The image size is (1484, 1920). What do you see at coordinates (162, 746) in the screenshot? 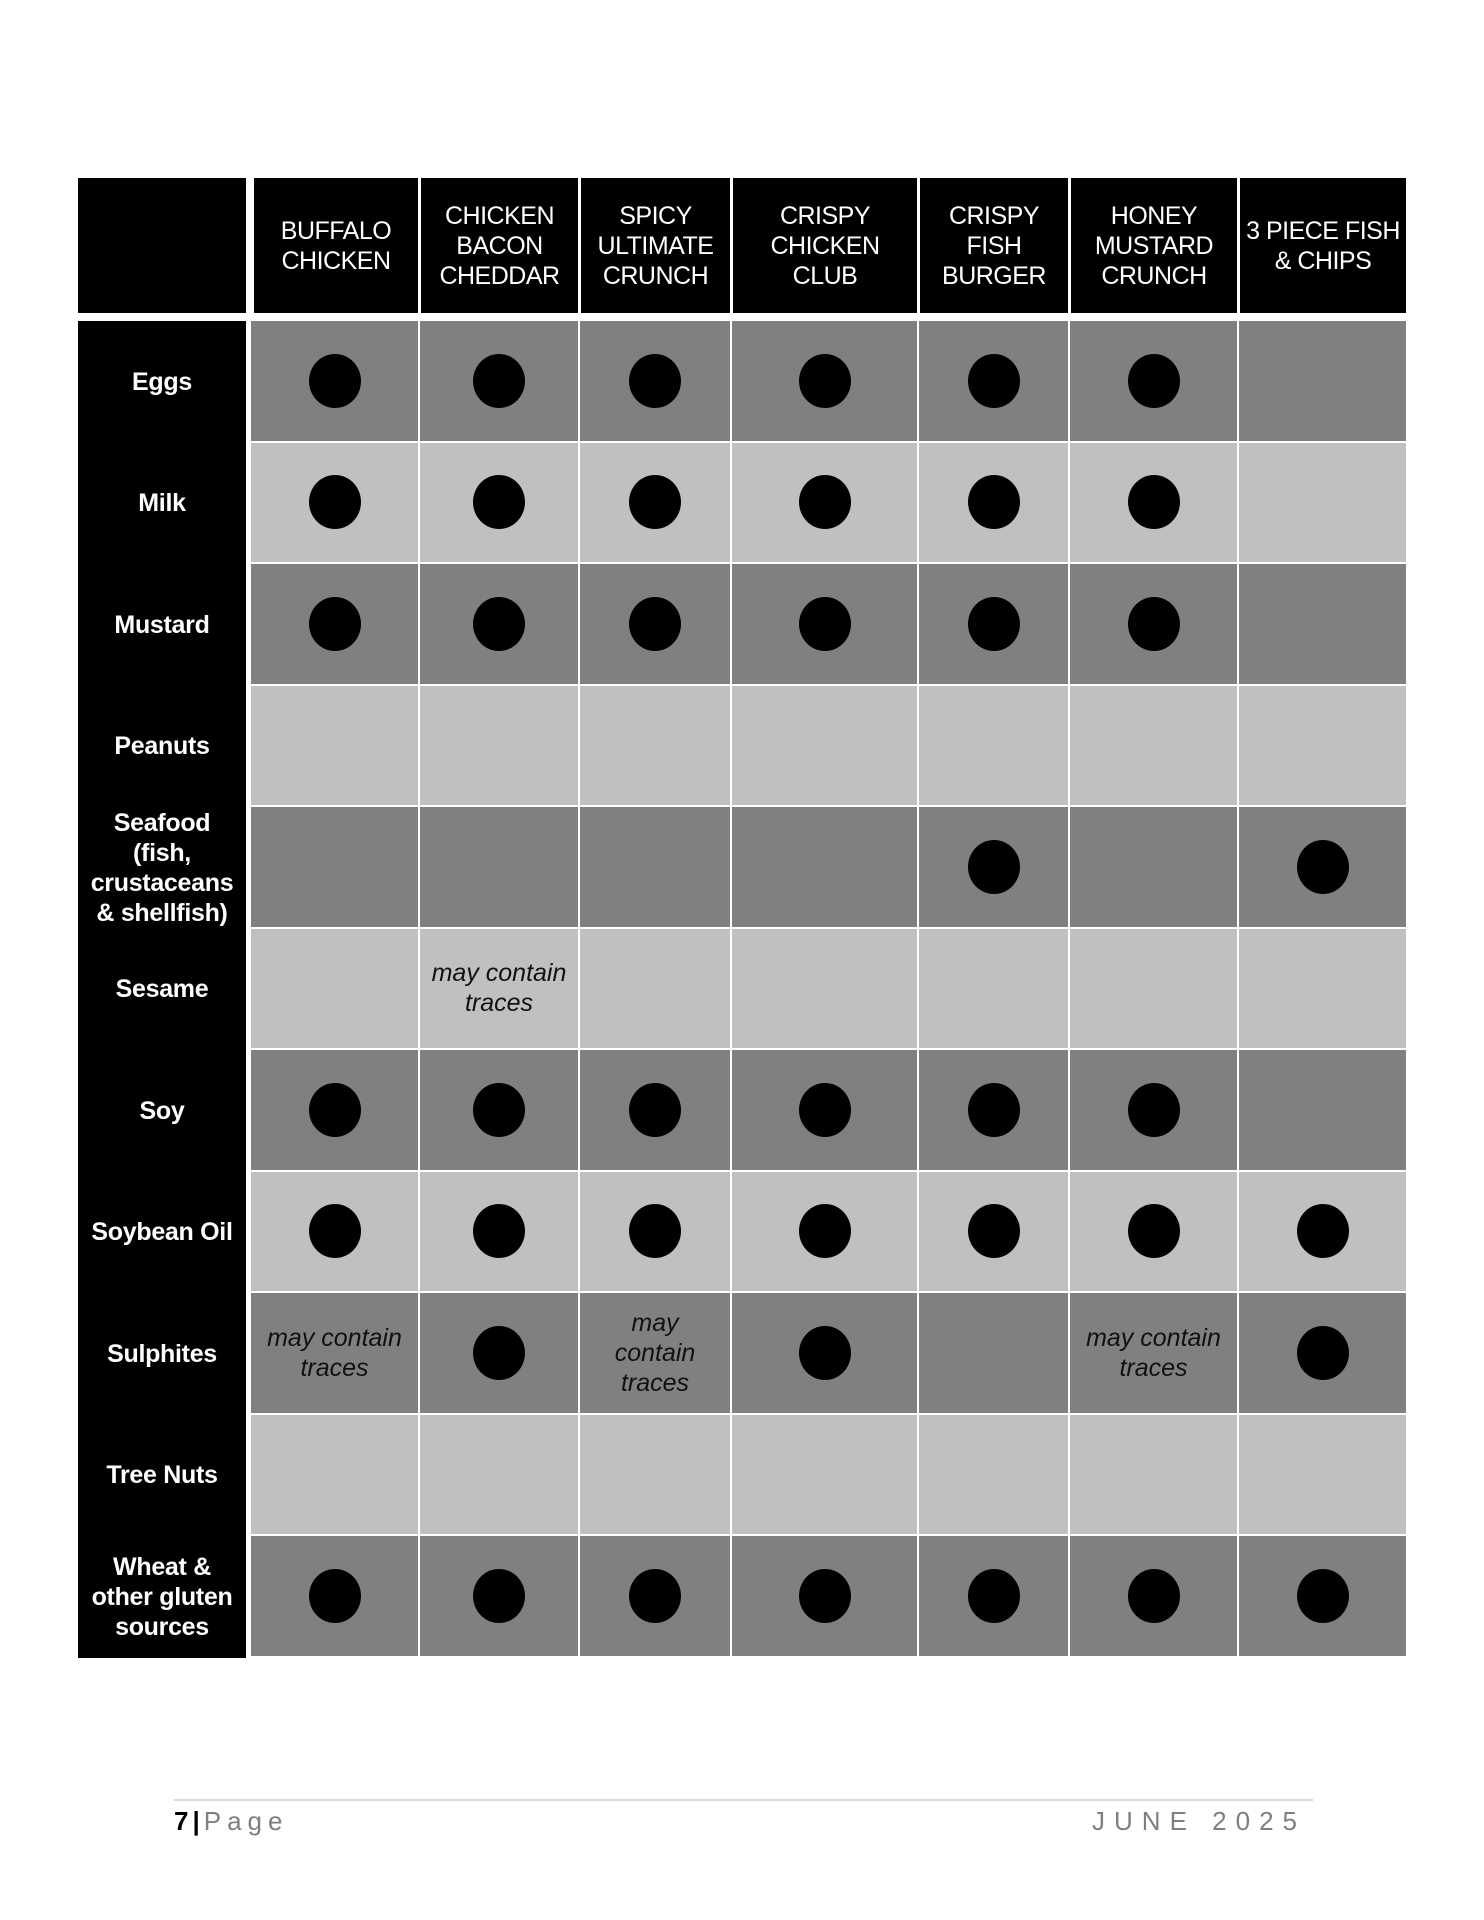
I see `allergen-label: Peanuts` at bounding box center [162, 746].